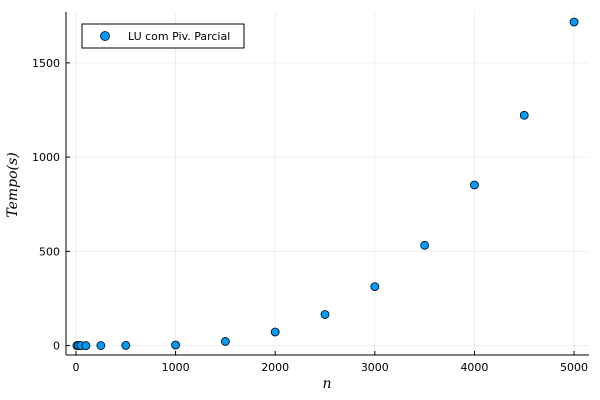  I want to click on x-tick-label: 2000, so click(275, 367).